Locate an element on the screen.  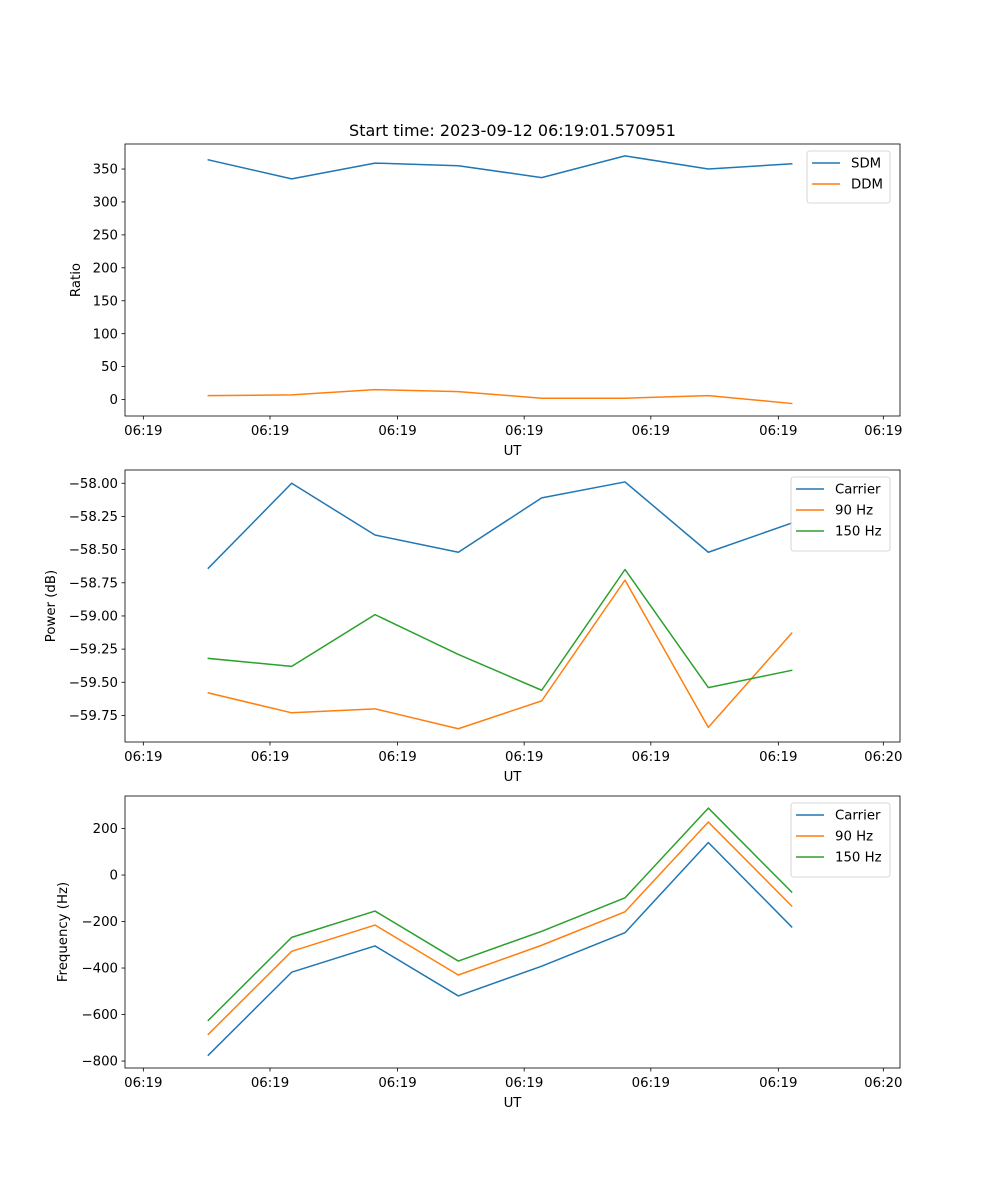
y-tick-label: 350 is located at coordinates (105, 170).